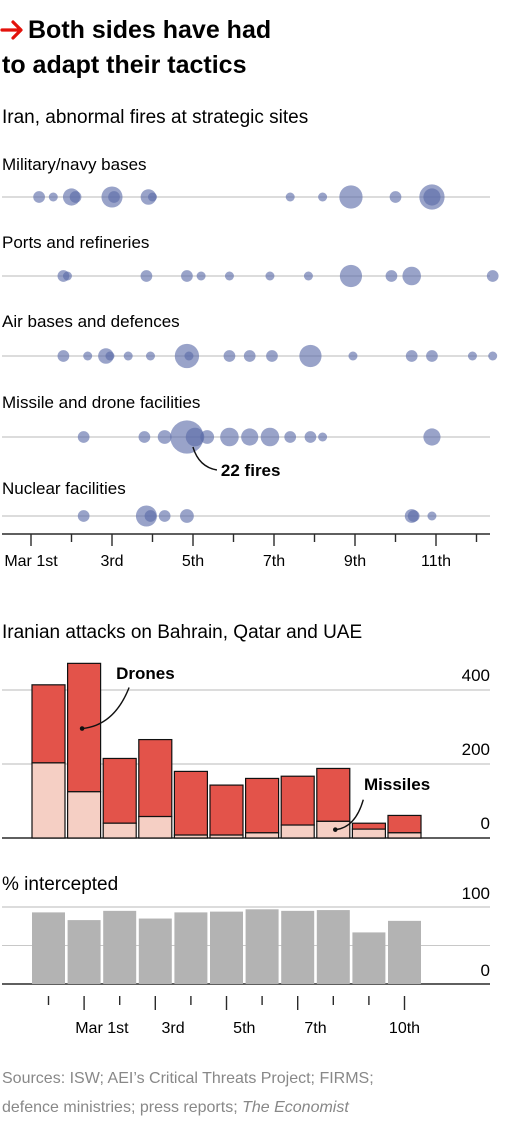 Image resolution: width=512 pixels, height=1128 pixels. I want to click on bar-y-tick-label: 200, so click(476, 749).